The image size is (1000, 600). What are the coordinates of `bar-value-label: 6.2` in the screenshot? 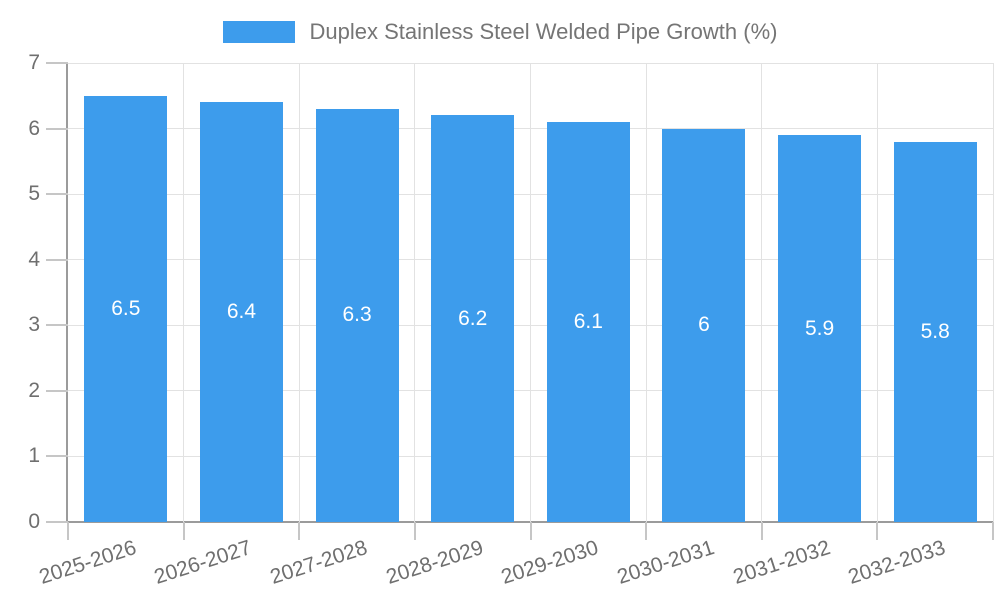 It's located at (473, 318).